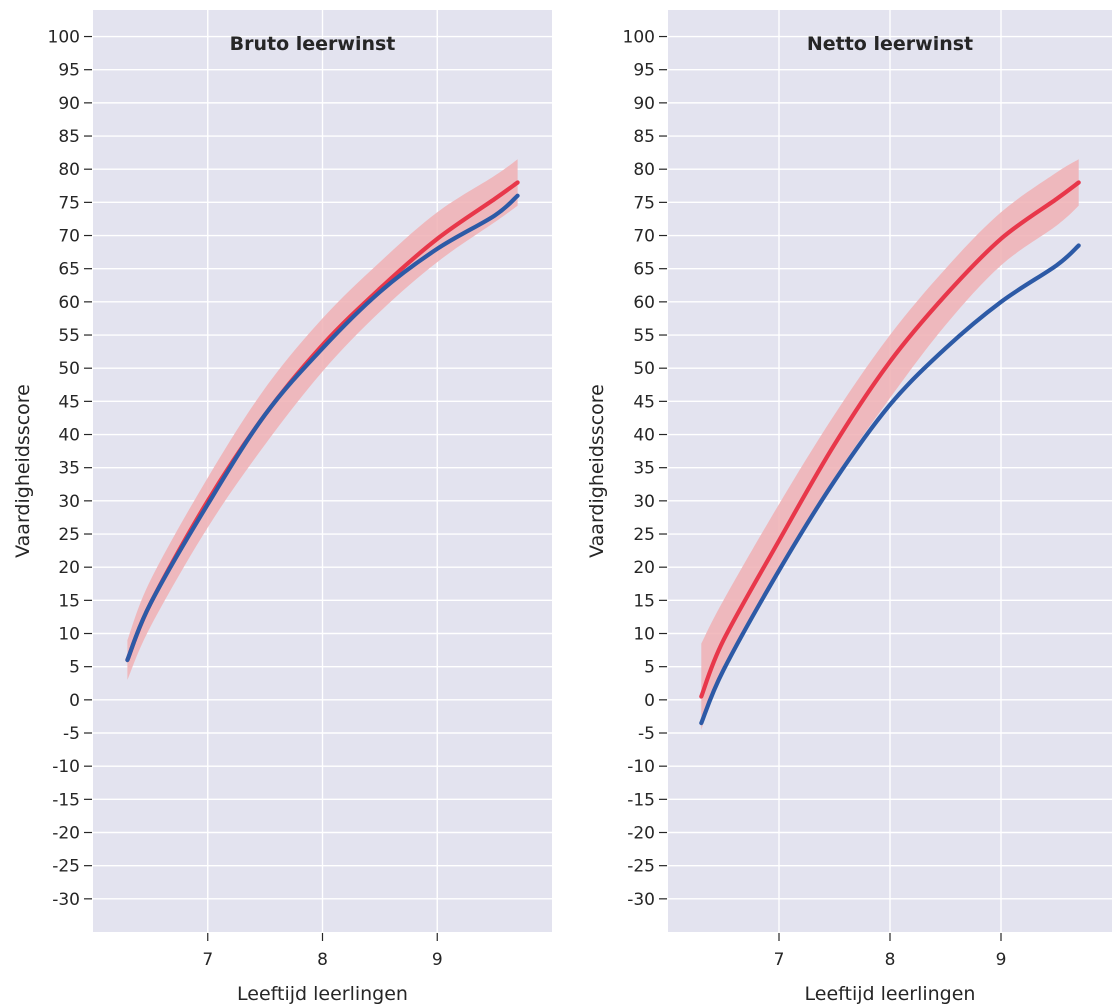 This screenshot has height=1008, width=1112. I want to click on chart-title: Bruto leerwinst, so click(313, 44).